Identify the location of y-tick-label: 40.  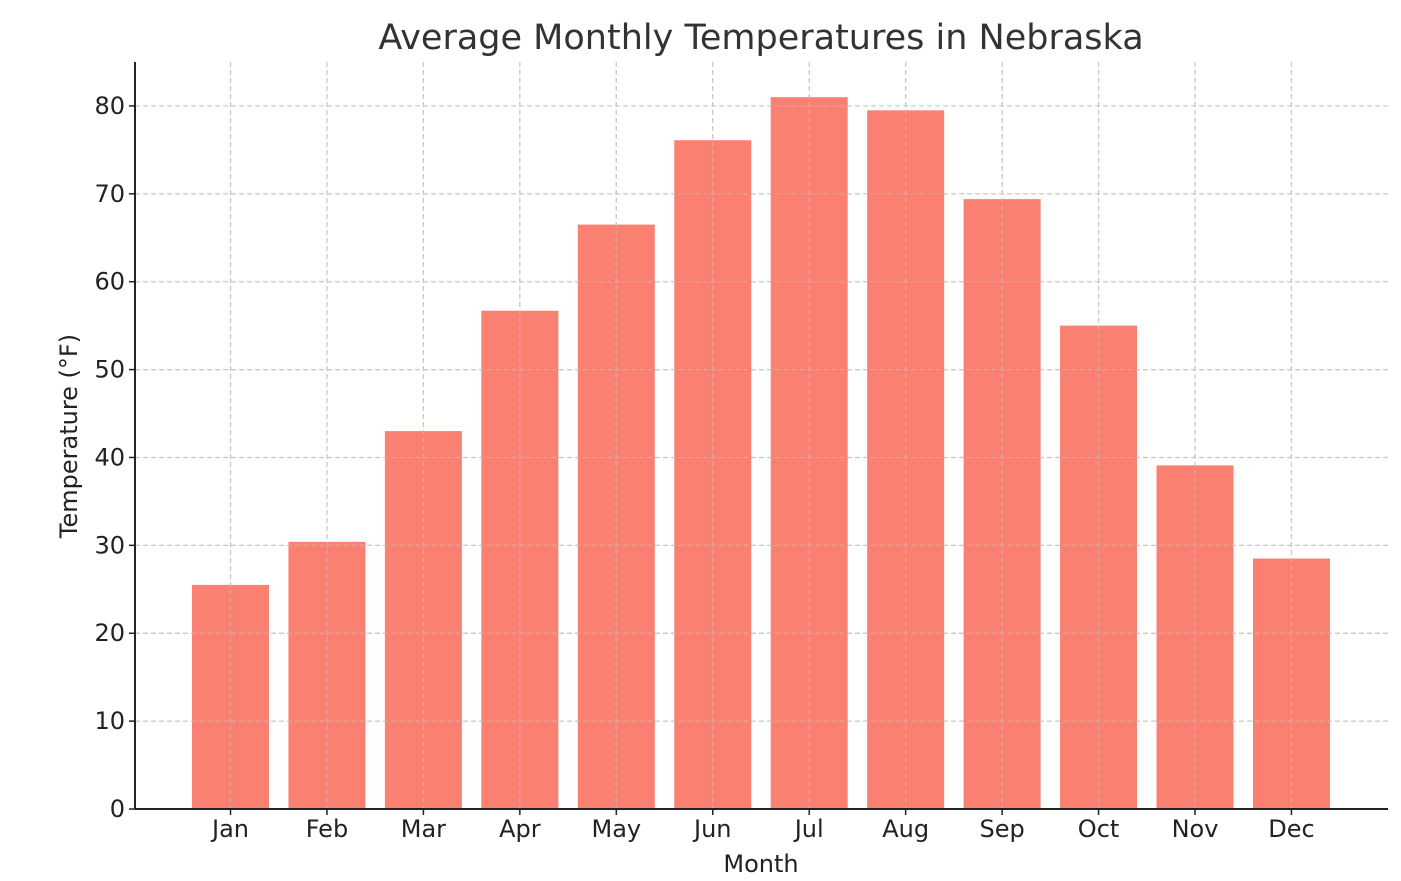
(109, 457).